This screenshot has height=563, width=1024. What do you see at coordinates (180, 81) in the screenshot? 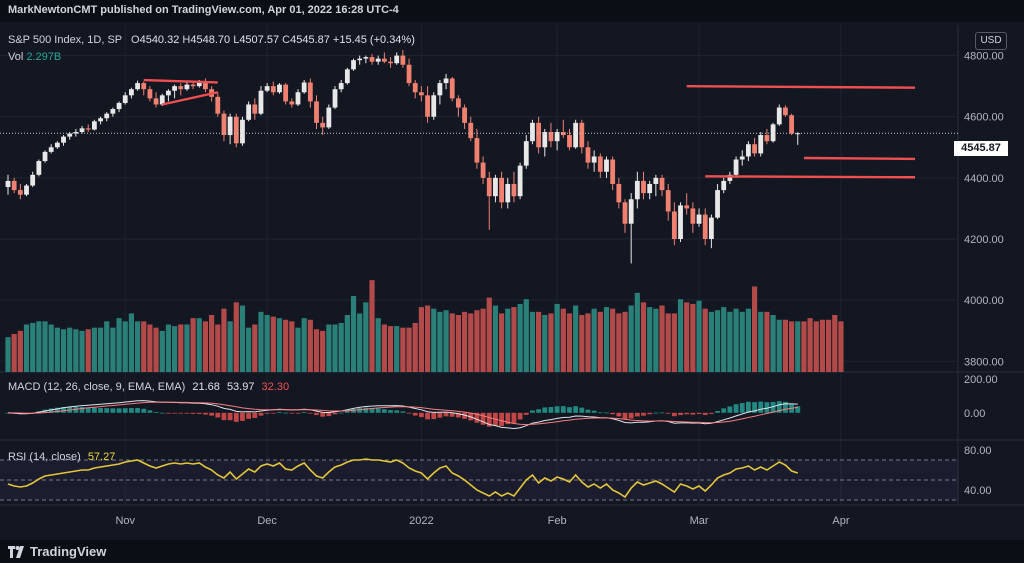
I see `flag-line` at bounding box center [180, 81].